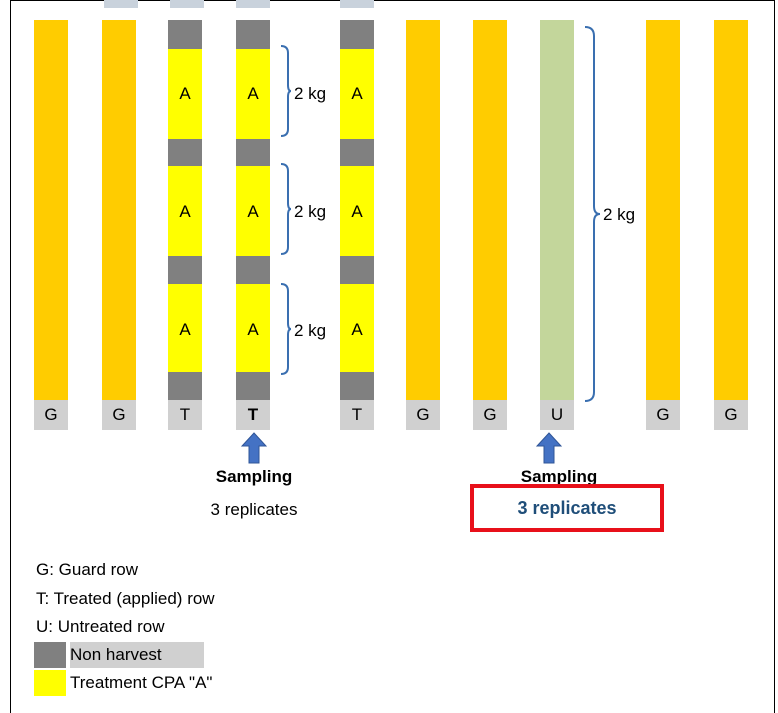 The width and height of the screenshot is (778, 713). I want to click on legend-treated: T: Treated (applied) row, so click(125, 598).